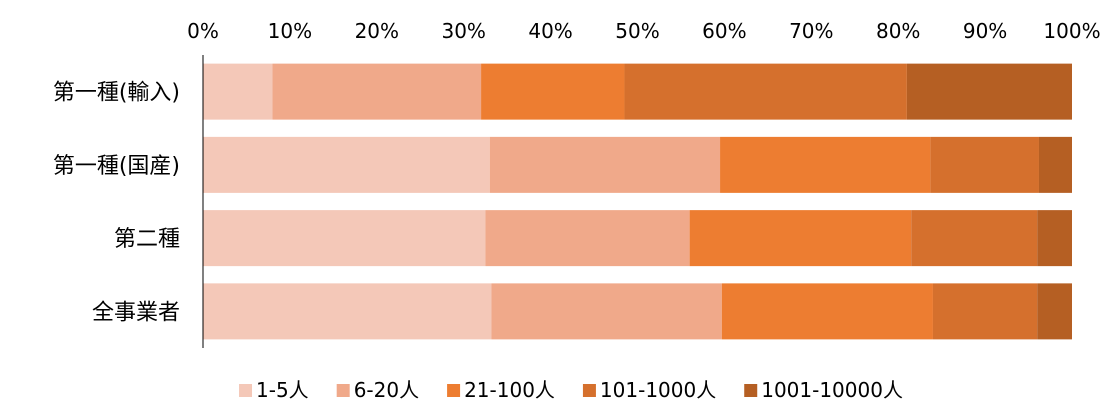 The height and width of the screenshot is (410, 1102). I want to click on x-tick-label: 50%, so click(637, 31).